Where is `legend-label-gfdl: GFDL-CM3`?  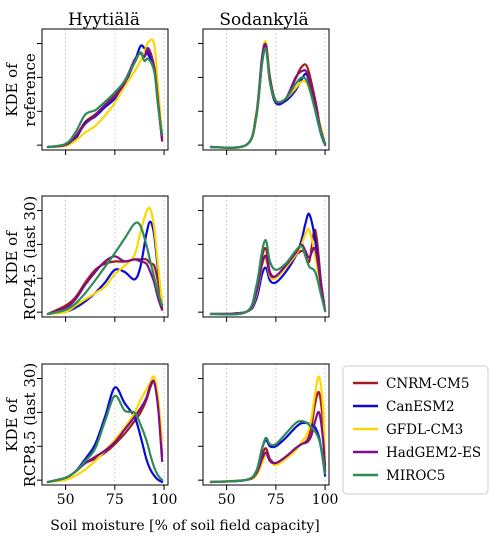 legend-label-gfdl: GFDL-CM3 is located at coordinates (424, 430).